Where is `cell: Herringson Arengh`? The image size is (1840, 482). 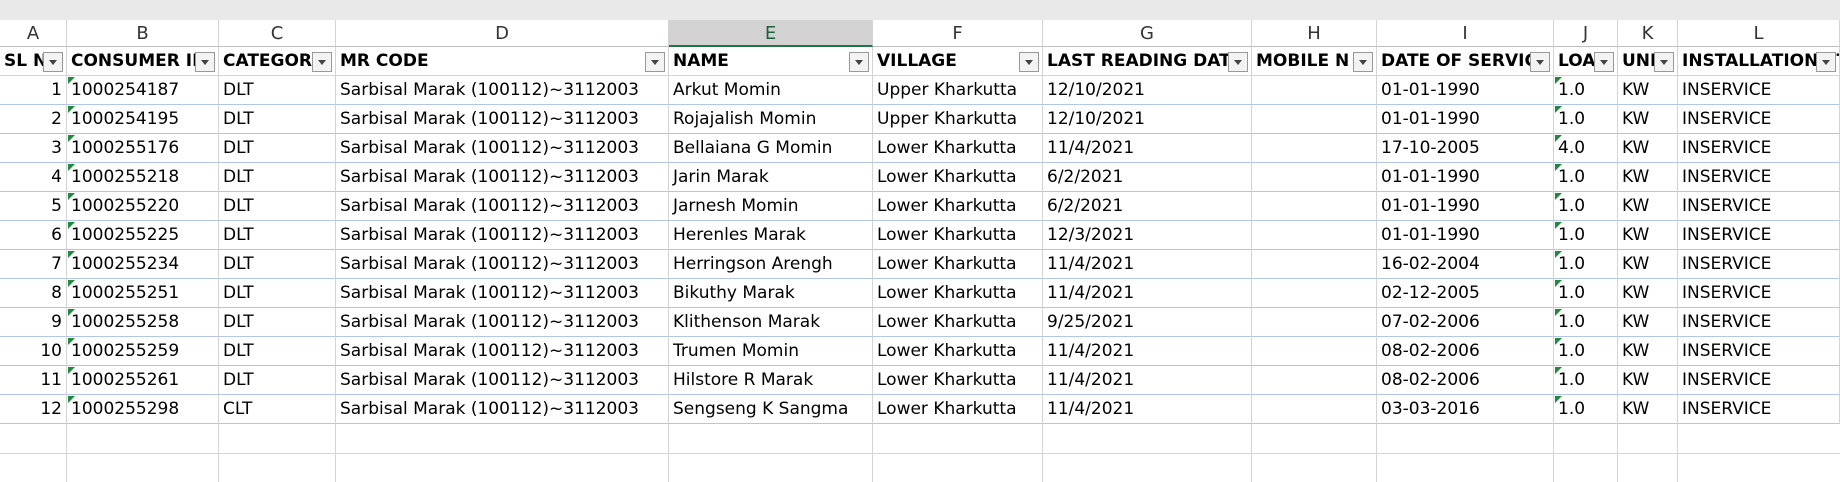 cell: Herringson Arengh is located at coordinates (771, 264).